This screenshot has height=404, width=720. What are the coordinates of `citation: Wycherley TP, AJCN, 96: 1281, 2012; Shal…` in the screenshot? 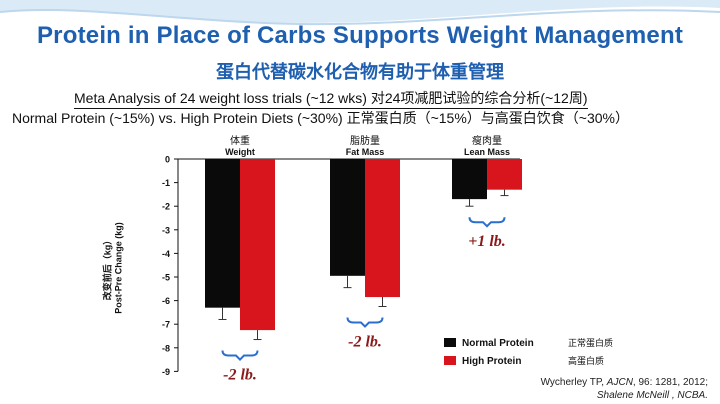 It's located at (624, 389).